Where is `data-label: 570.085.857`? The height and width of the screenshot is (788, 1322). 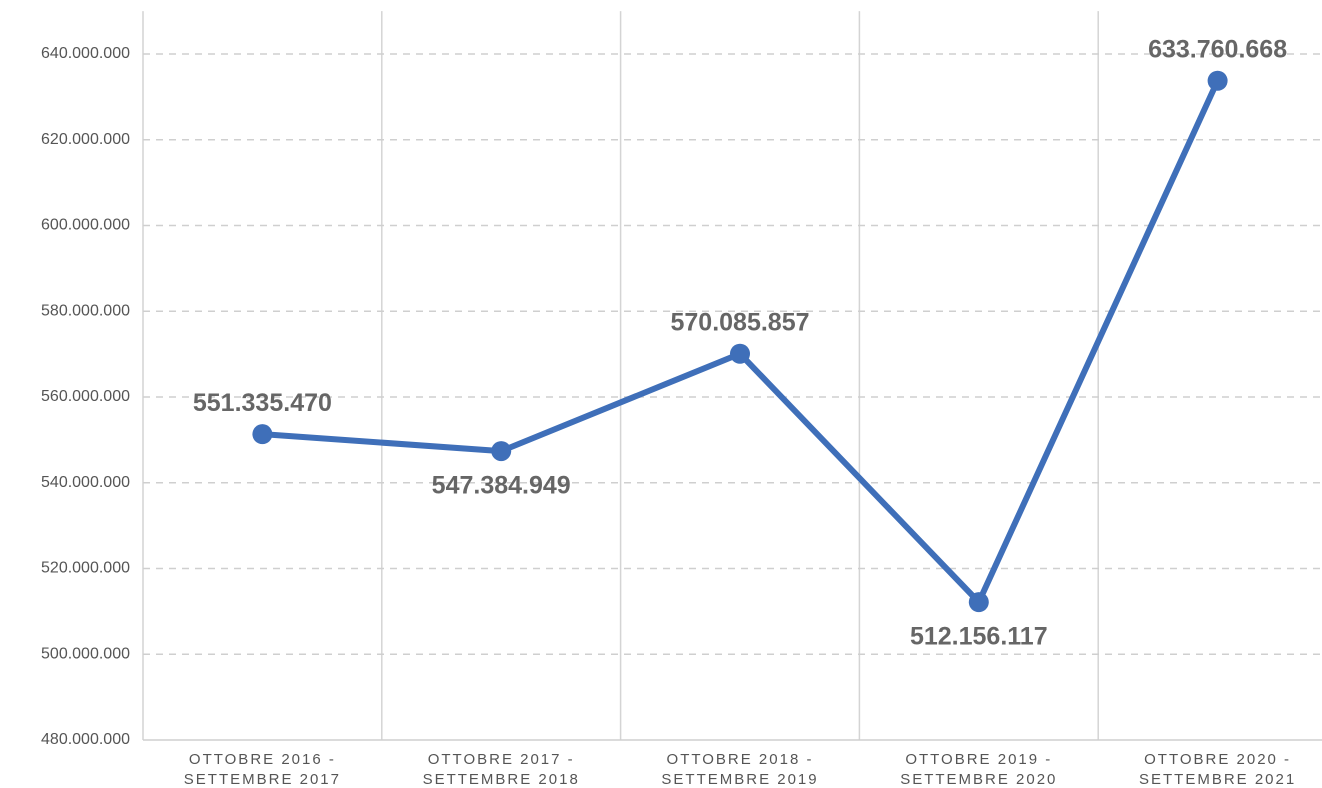
data-label: 570.085.857 is located at coordinates (739, 322).